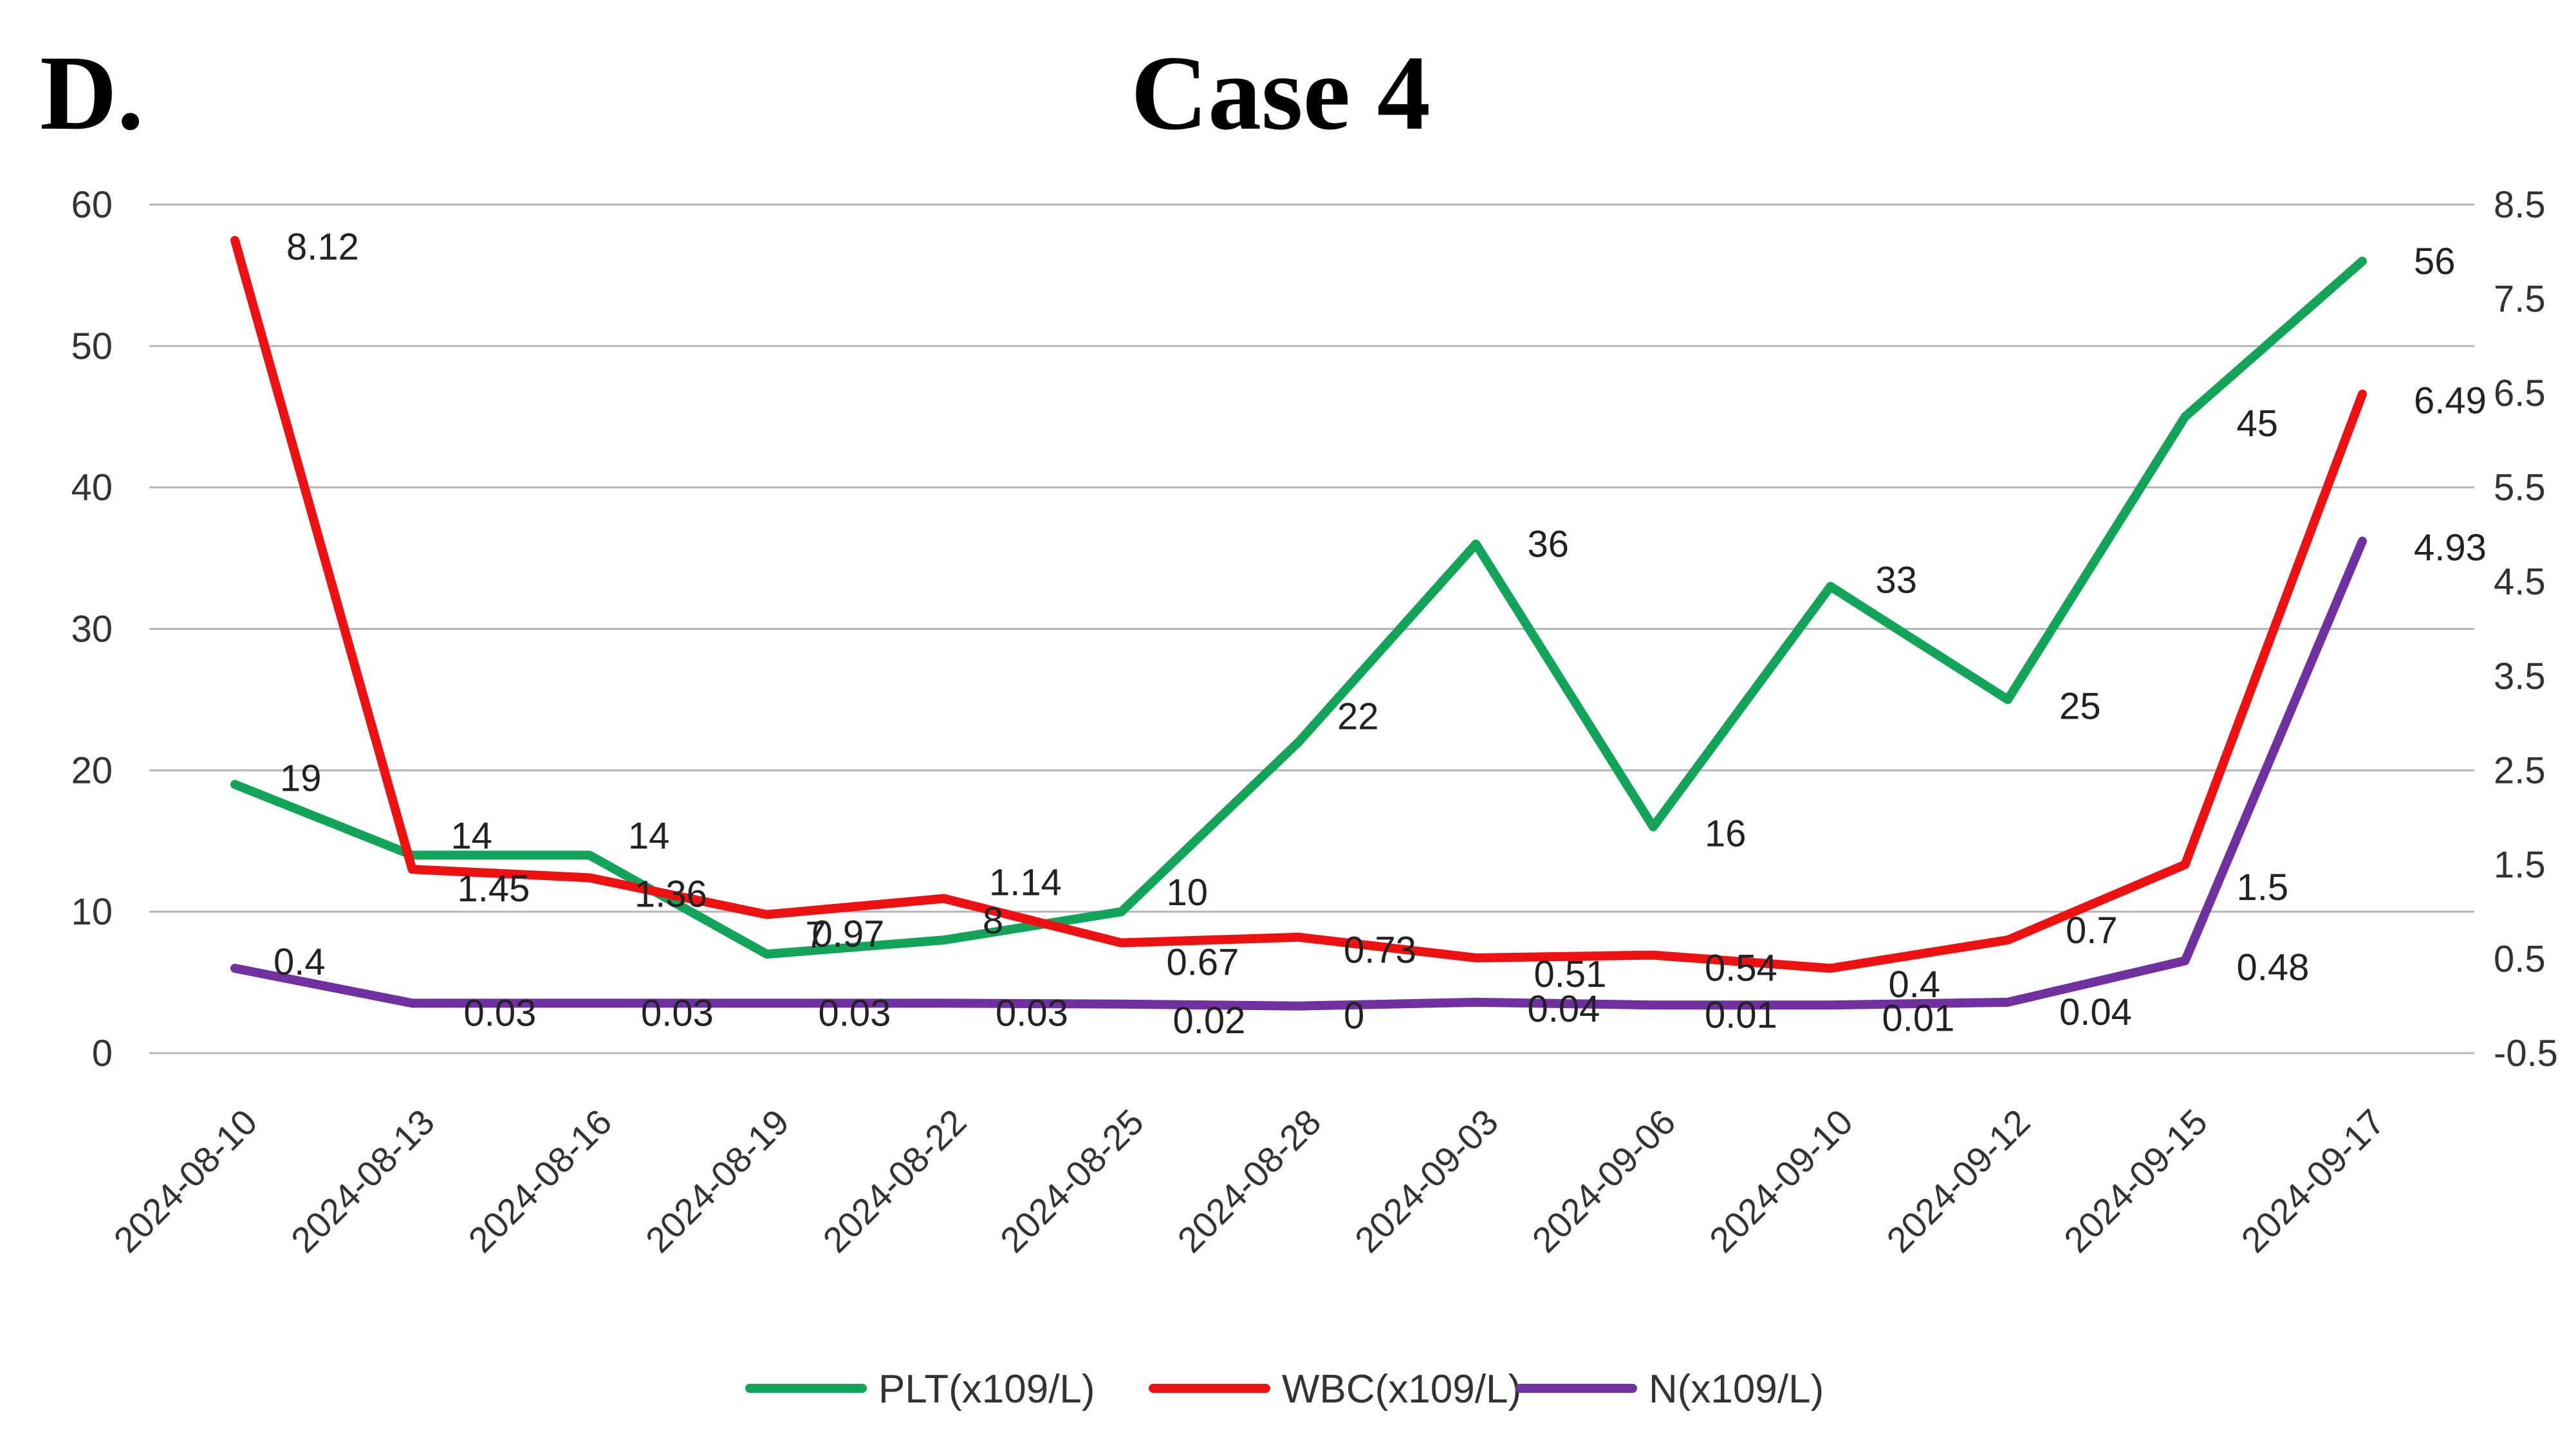 This screenshot has width=2576, height=1434. Describe the element at coordinates (92, 912) in the screenshot. I see `y-left-tick-label: 10` at that location.